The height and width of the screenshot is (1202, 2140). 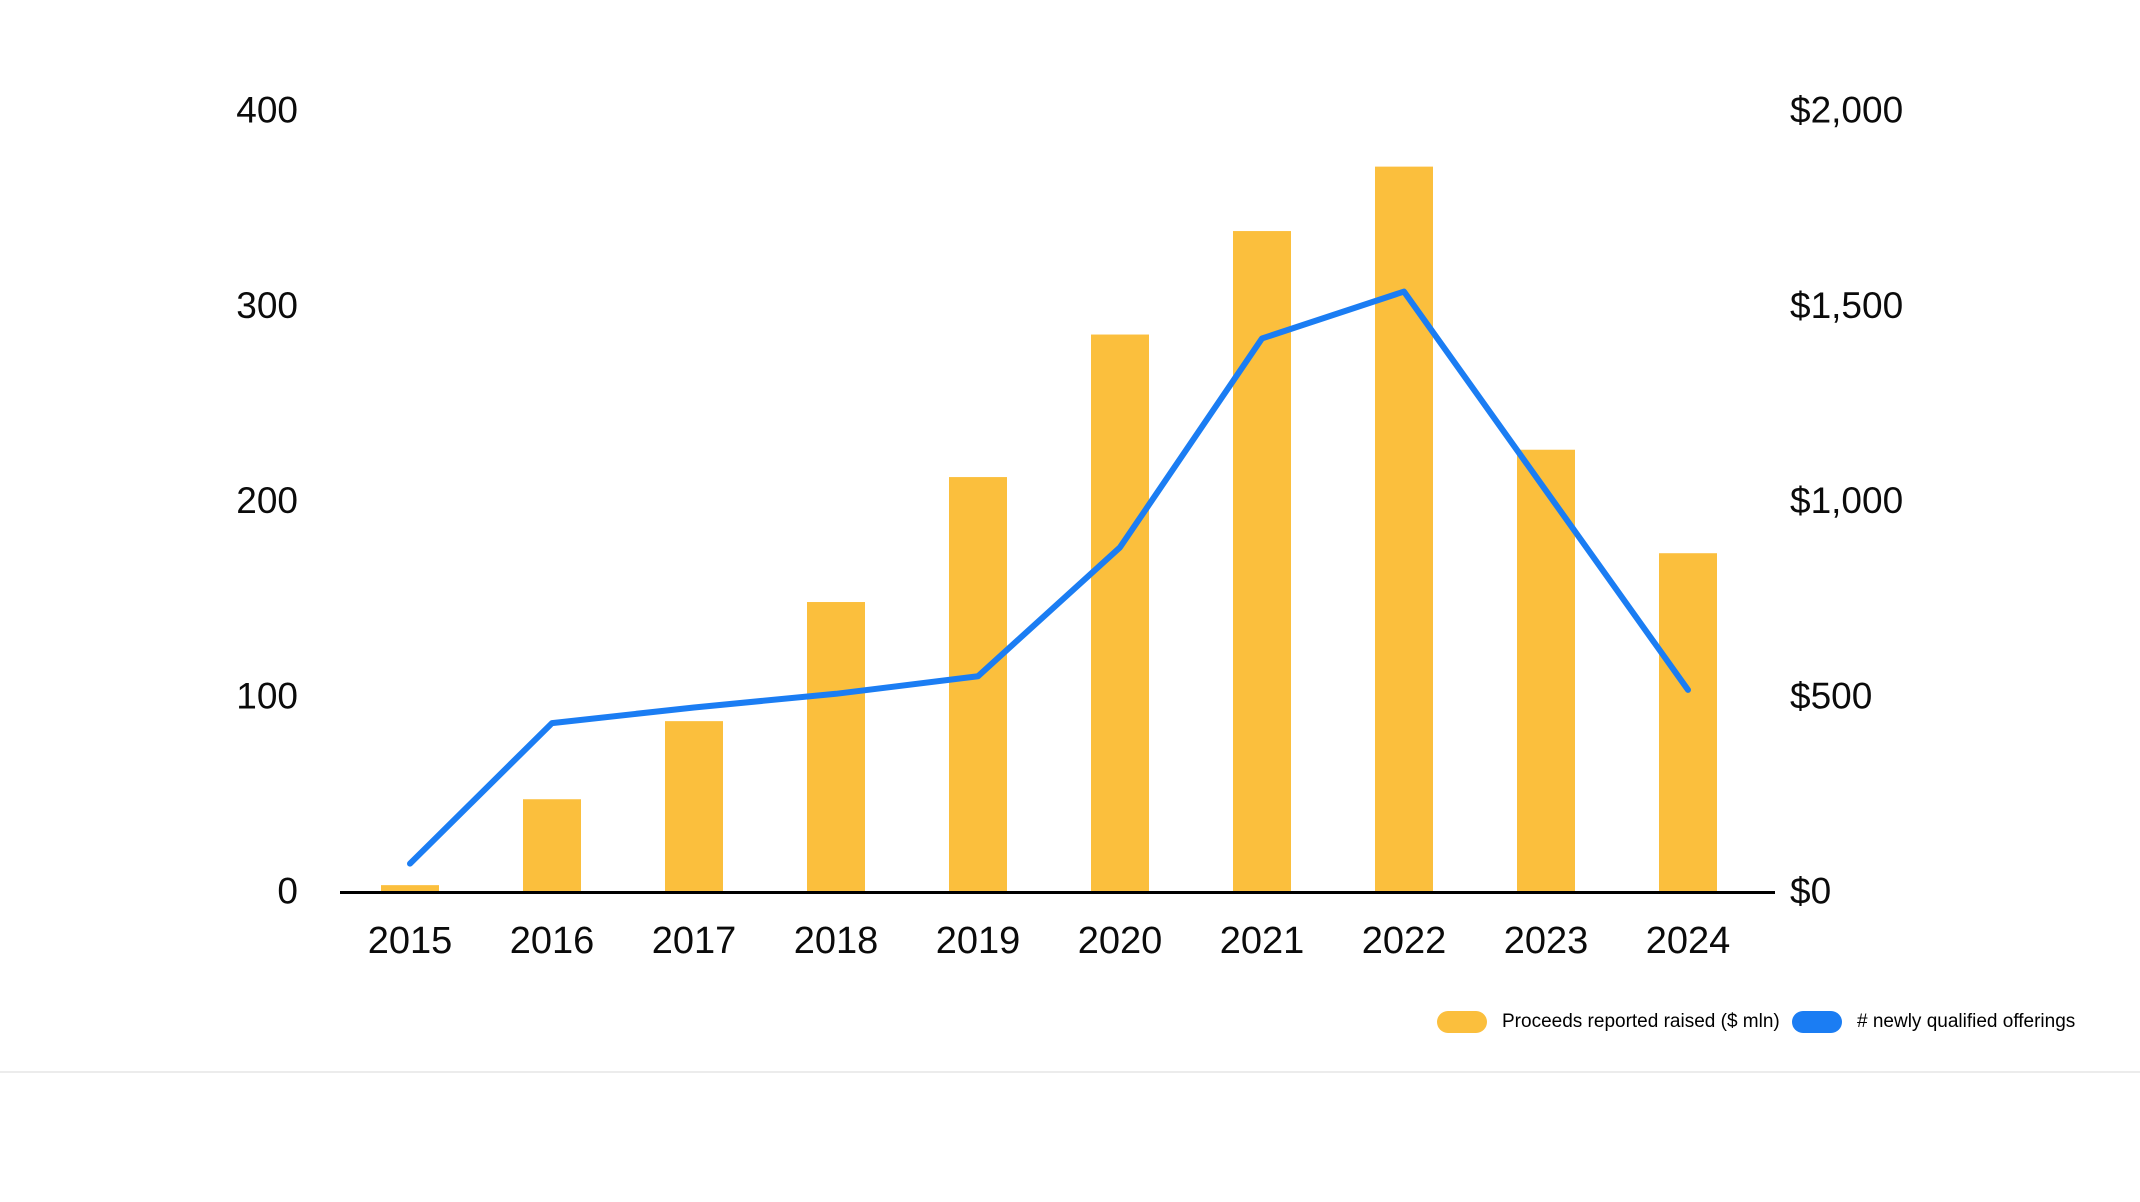 I want to click on y-axis-right-tick-0: $0, so click(x=1810, y=891).